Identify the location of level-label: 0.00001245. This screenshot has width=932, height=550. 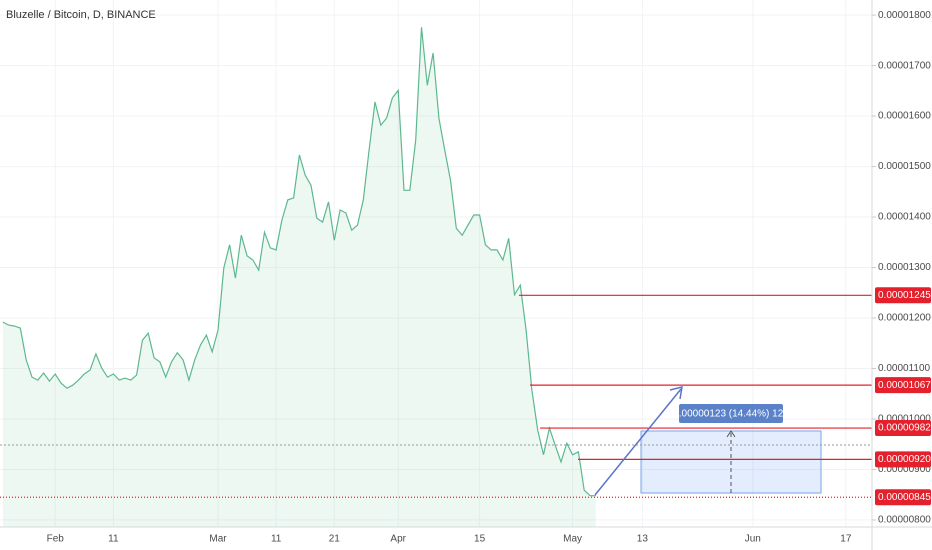
(904, 295).